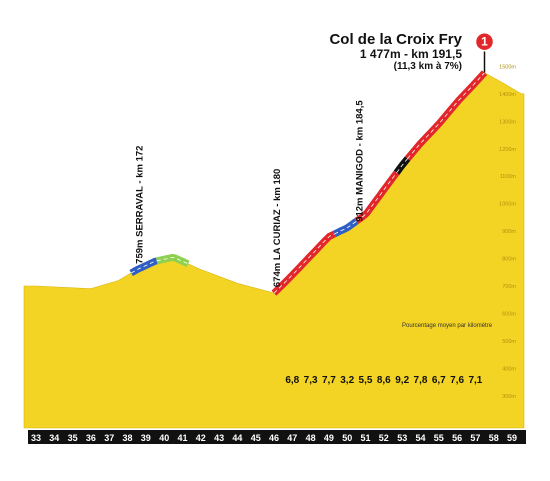  I want to click on summit-category-number: 1, so click(484, 42).